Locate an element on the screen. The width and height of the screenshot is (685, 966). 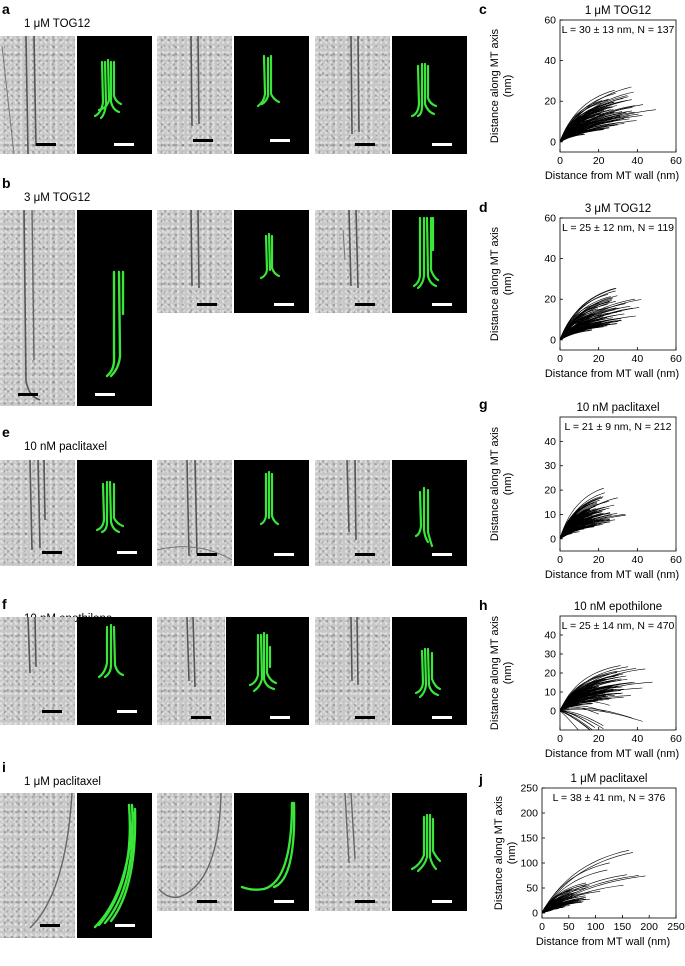
chart-annotation: L = 30 ± 13 nm, N = 137 is located at coordinates (618, 30).